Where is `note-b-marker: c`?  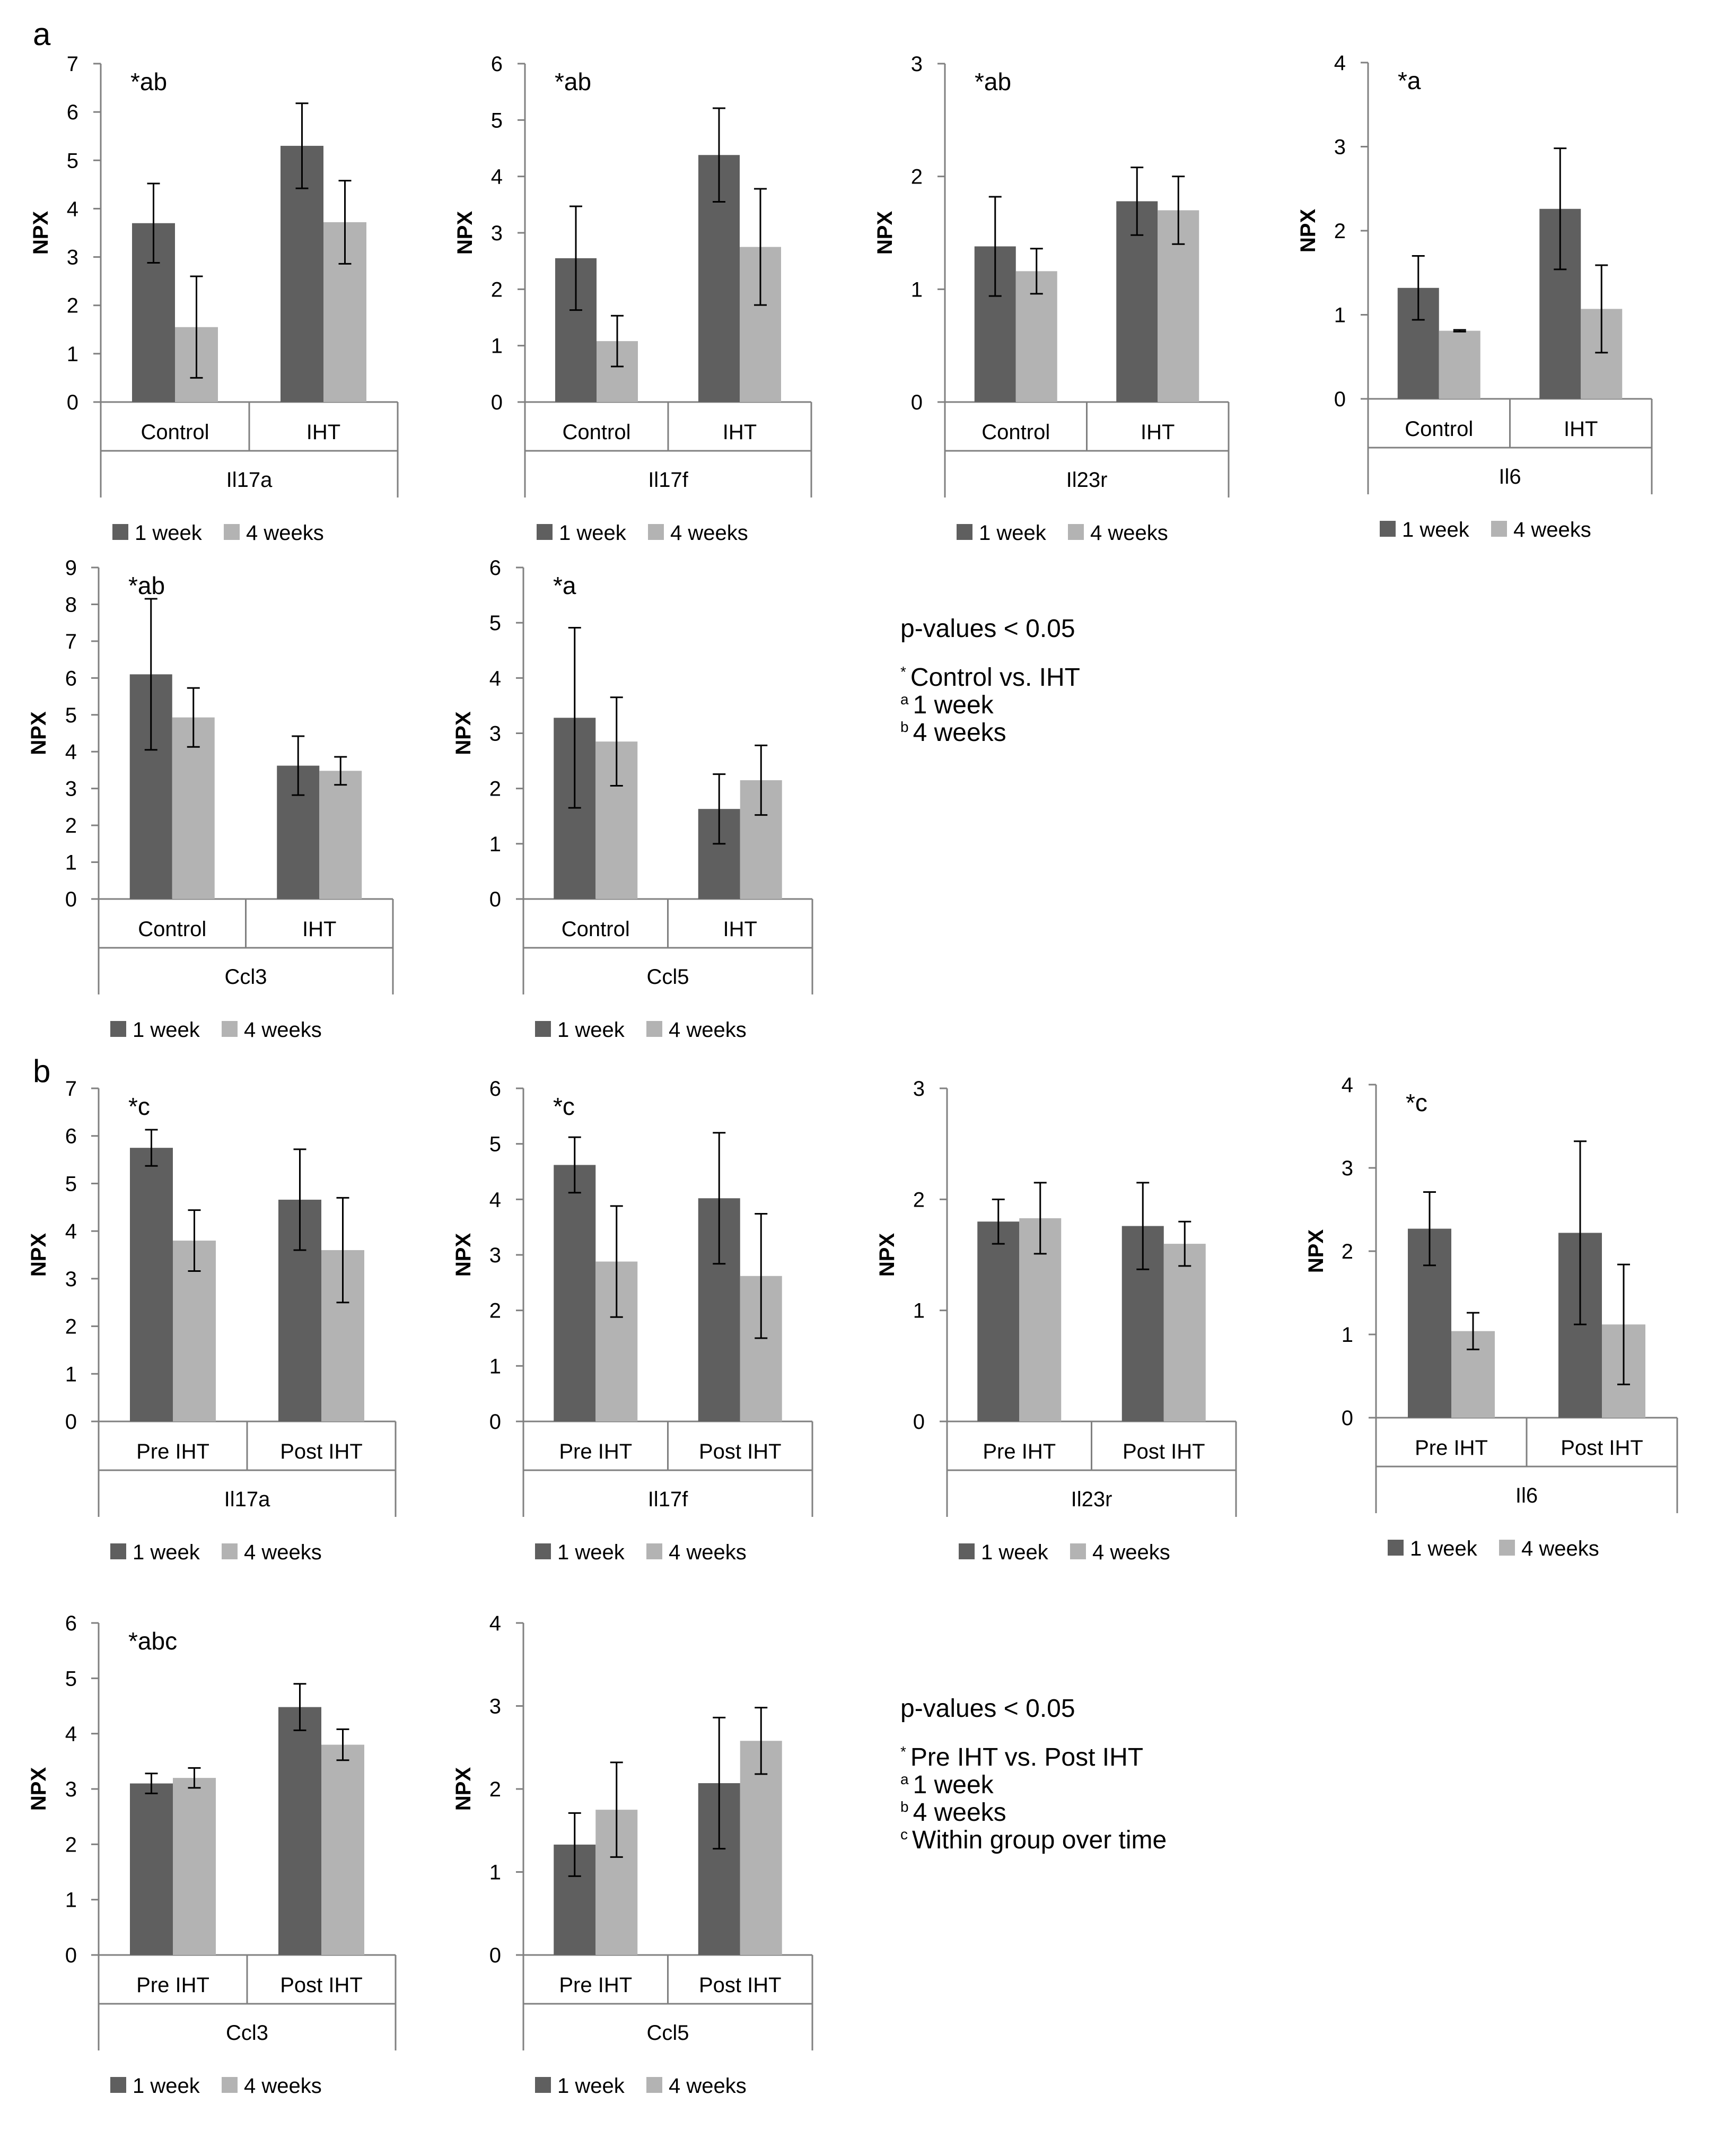
note-b-marker: c is located at coordinates (904, 1835).